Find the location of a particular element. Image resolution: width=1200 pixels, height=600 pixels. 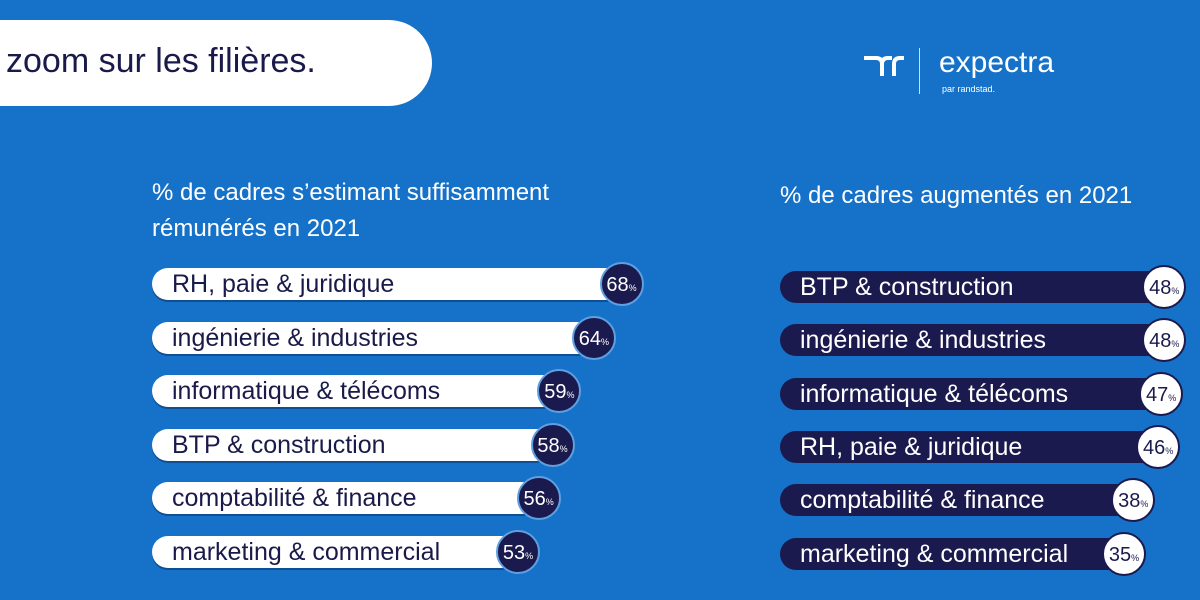

value-label: 53 is located at coordinates (514, 552).